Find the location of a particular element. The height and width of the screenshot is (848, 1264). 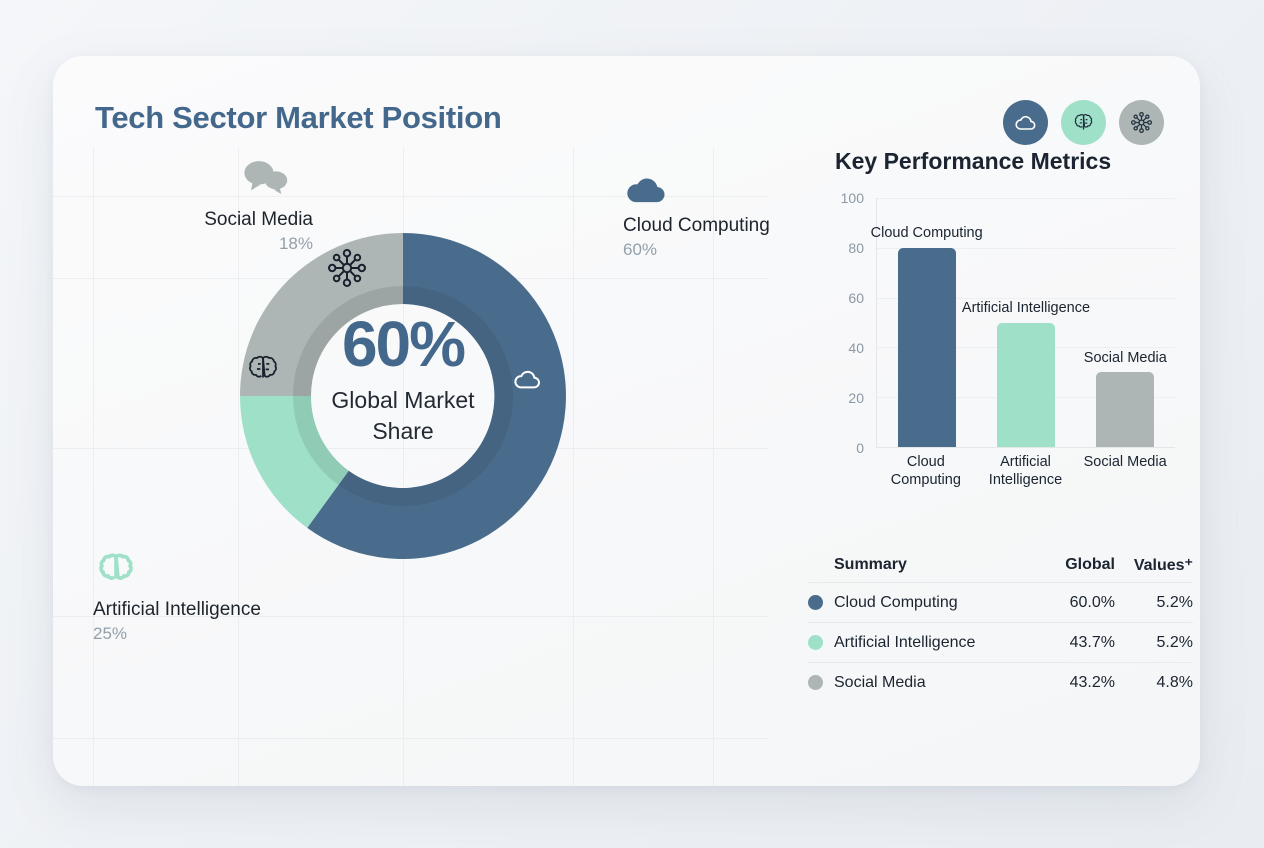

donut-bevel-cloud is located at coordinates (426, 396).